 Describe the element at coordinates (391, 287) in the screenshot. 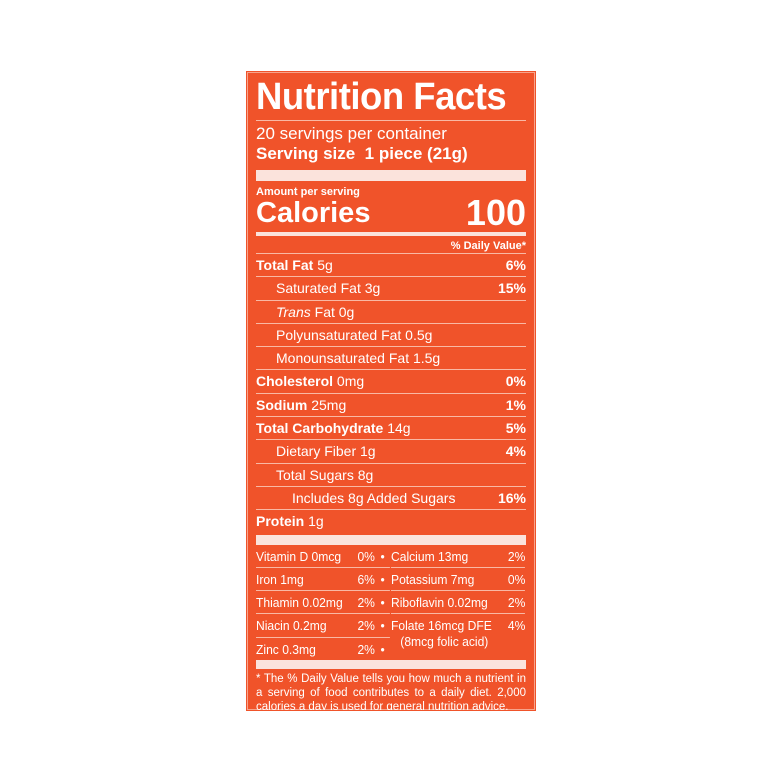

I see `nutrient-row-saturated-fat: Saturated Fat 3g 15%` at that location.